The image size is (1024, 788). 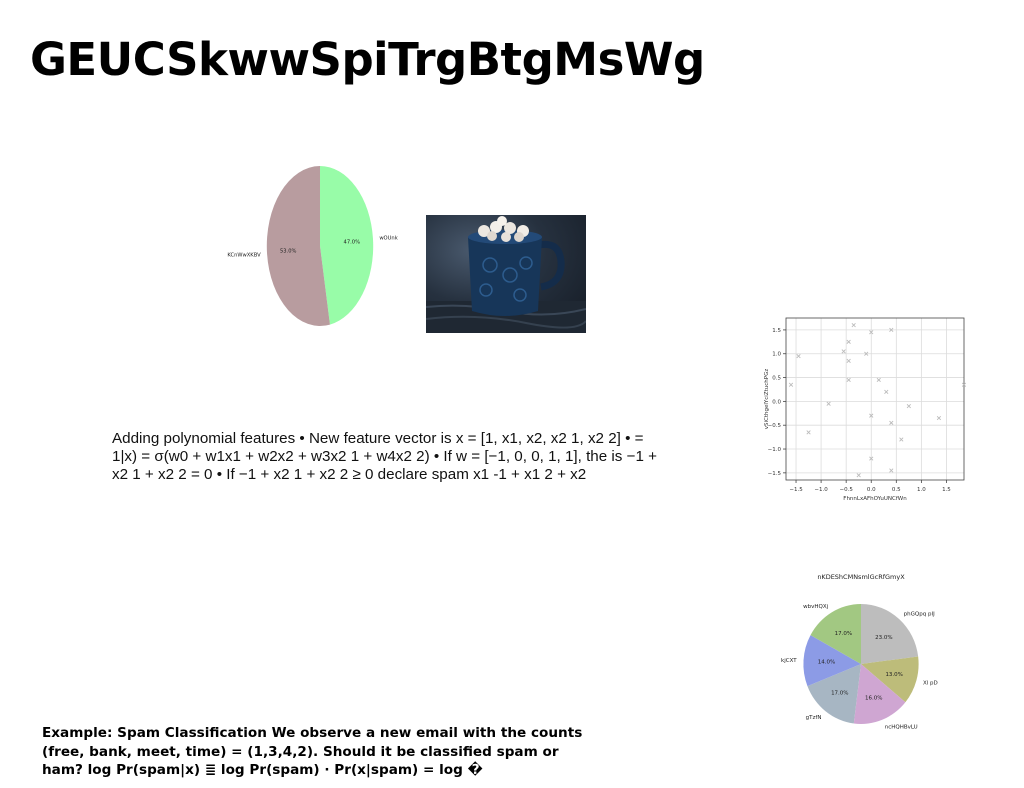 I want to click on x-axis-label: FhnnLxAFhOYuUNCfWn, so click(x=875, y=499).